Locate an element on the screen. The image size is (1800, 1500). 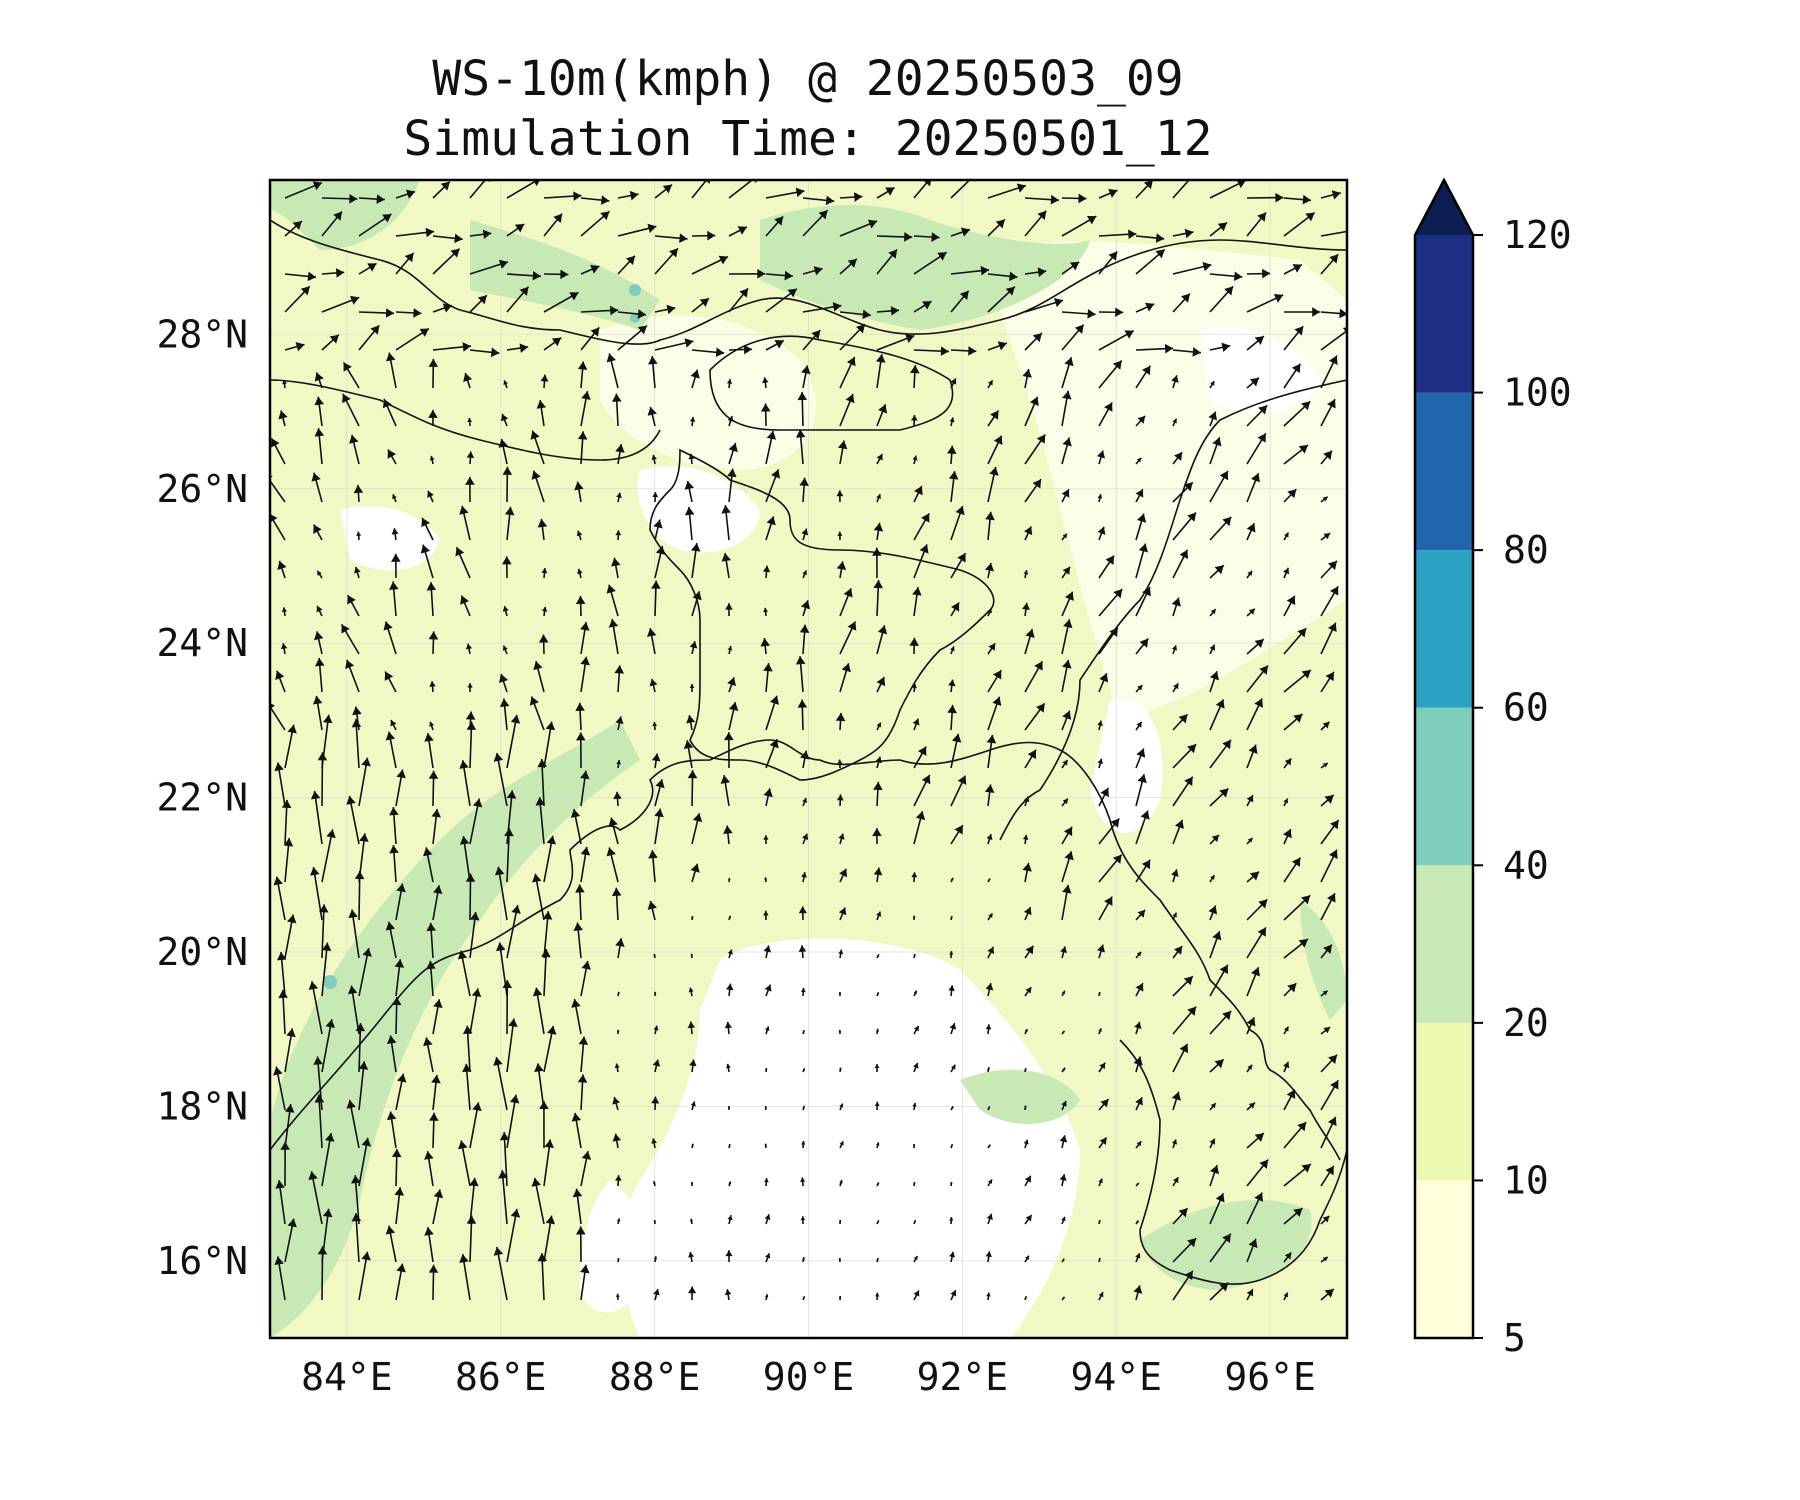
colorbar-tick-label: 20 is located at coordinates (1526, 1023).